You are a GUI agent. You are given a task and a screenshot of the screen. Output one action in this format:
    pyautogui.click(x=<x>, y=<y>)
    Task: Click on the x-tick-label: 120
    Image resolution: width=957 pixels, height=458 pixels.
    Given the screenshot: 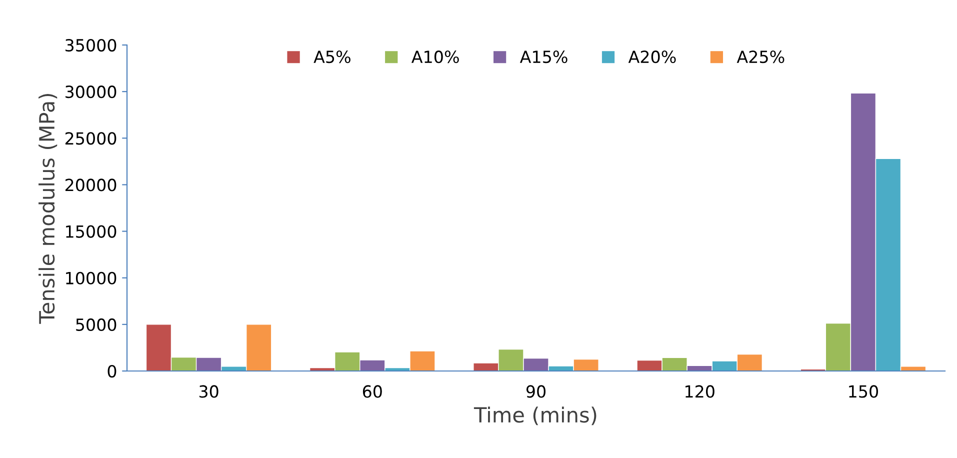 What is the action you would take?
    pyautogui.click(x=700, y=391)
    